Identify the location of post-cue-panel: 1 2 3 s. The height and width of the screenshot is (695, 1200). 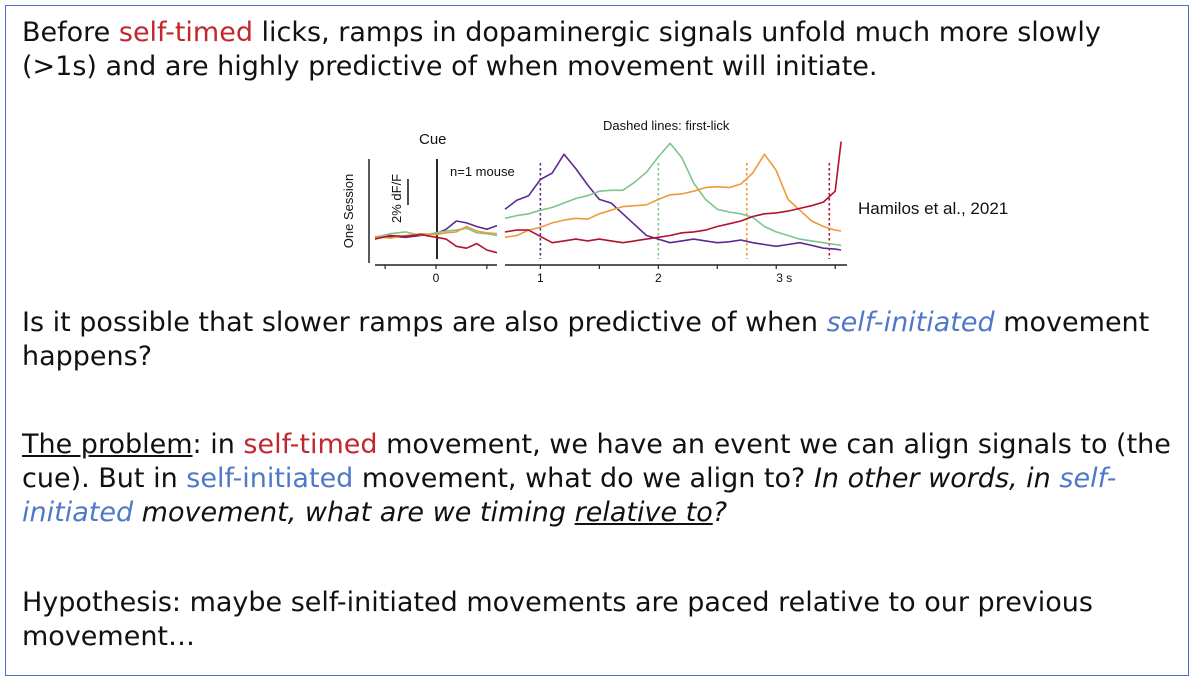
(675, 213).